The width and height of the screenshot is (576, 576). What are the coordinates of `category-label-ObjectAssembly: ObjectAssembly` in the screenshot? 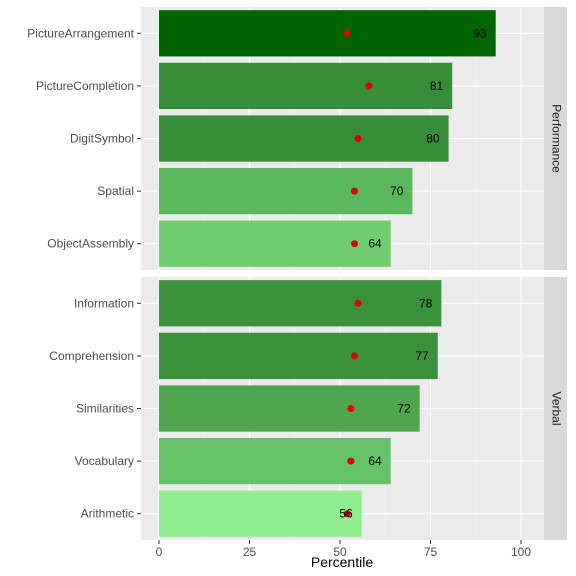 It's located at (90, 244).